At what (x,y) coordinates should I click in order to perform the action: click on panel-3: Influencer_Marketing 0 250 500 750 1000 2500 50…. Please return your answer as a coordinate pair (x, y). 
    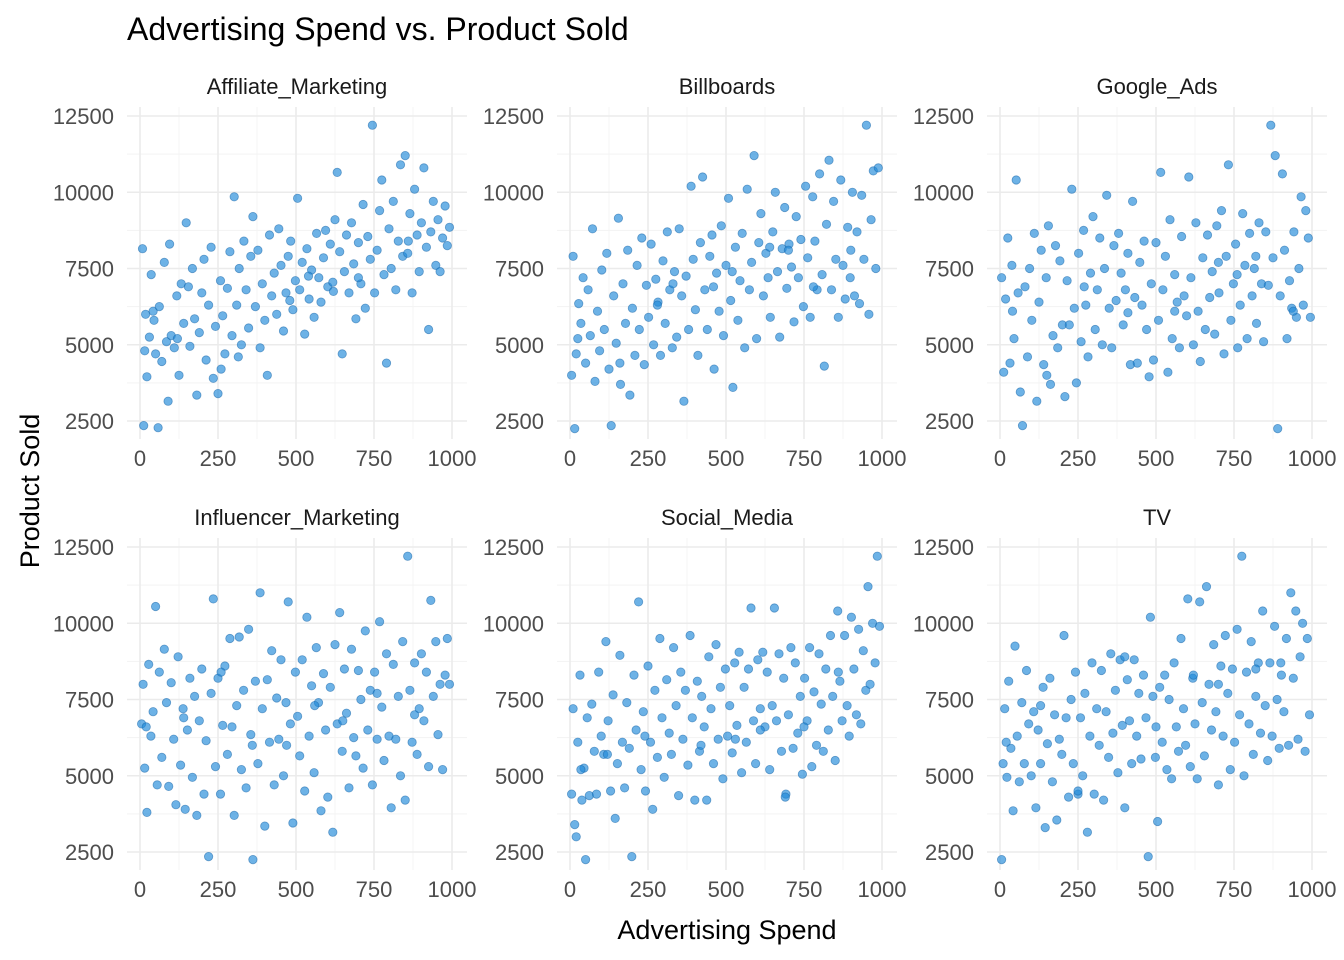
    Looking at the image, I should click on (265, 703).